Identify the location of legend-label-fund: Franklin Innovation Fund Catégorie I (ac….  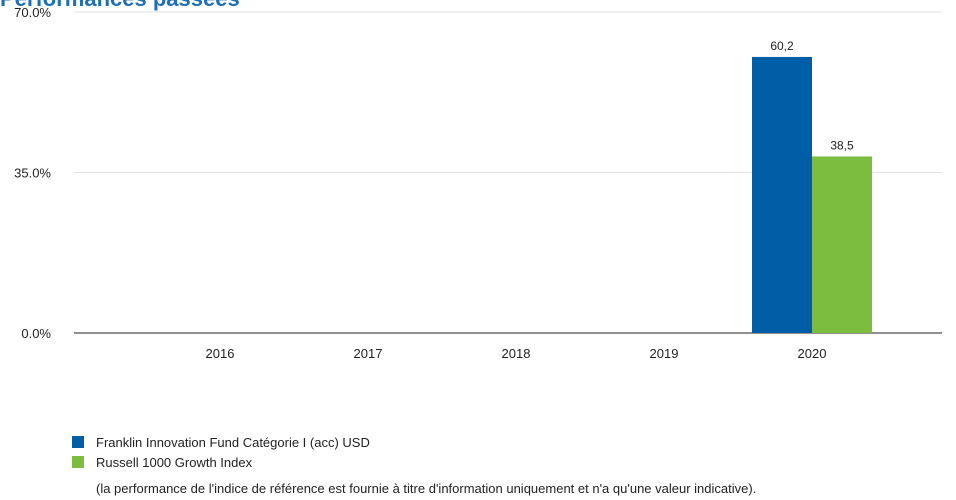
(233, 442).